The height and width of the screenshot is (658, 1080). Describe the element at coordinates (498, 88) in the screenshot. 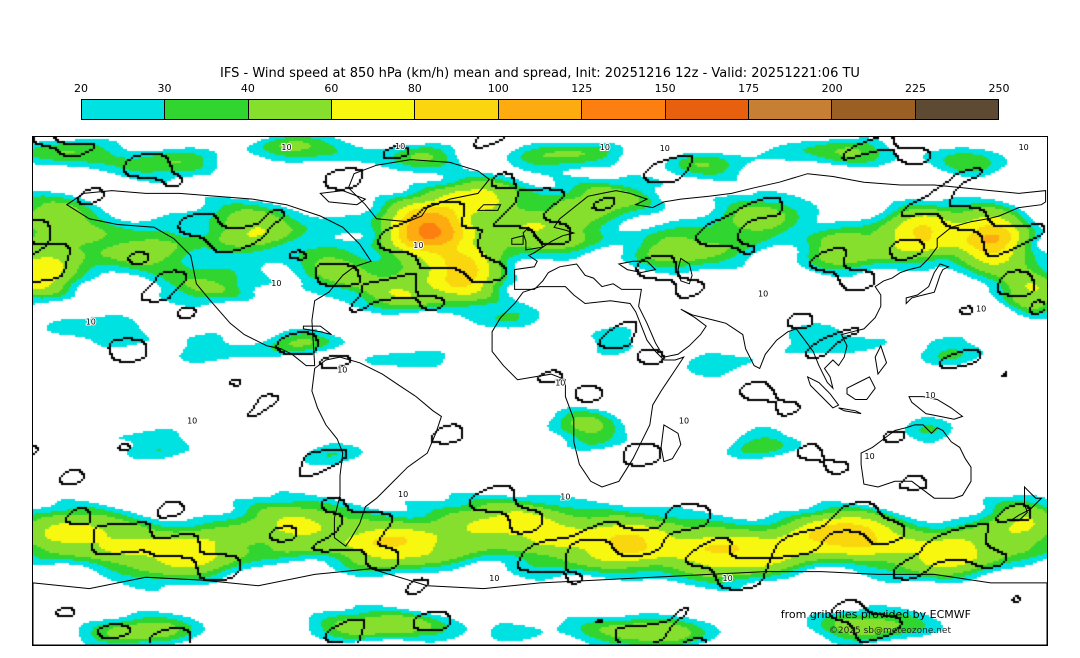

I see `scale-tick-label: 100` at that location.